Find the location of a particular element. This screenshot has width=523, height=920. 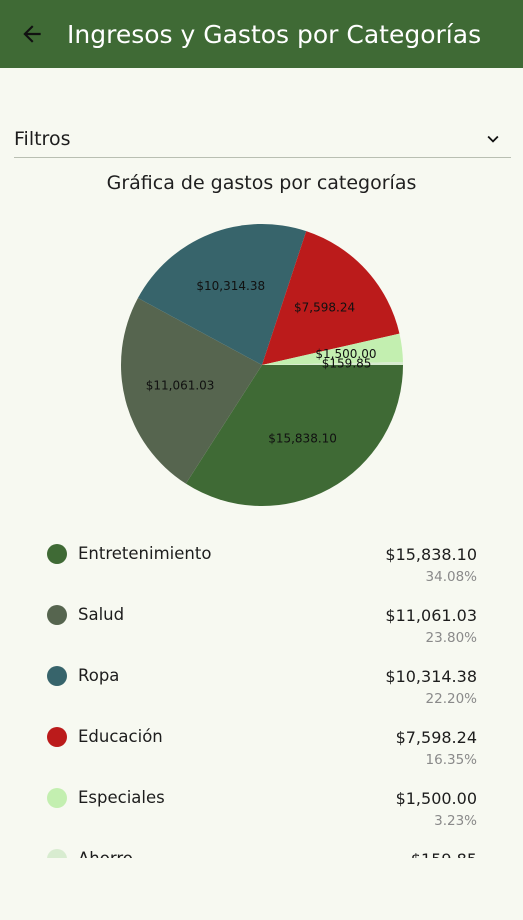

legend-item: Educación $7,598.24 16.35% is located at coordinates (261, 743).